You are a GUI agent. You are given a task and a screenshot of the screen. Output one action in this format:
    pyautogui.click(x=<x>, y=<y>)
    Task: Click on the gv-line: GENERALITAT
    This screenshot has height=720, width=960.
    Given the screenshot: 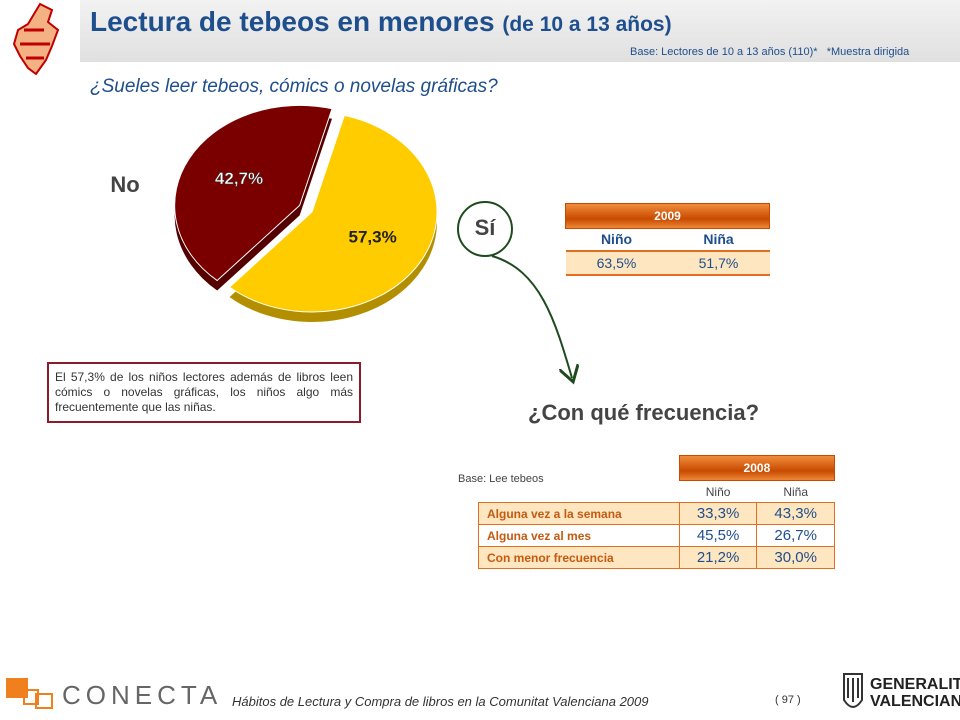 What is the action you would take?
    pyautogui.click(x=915, y=684)
    